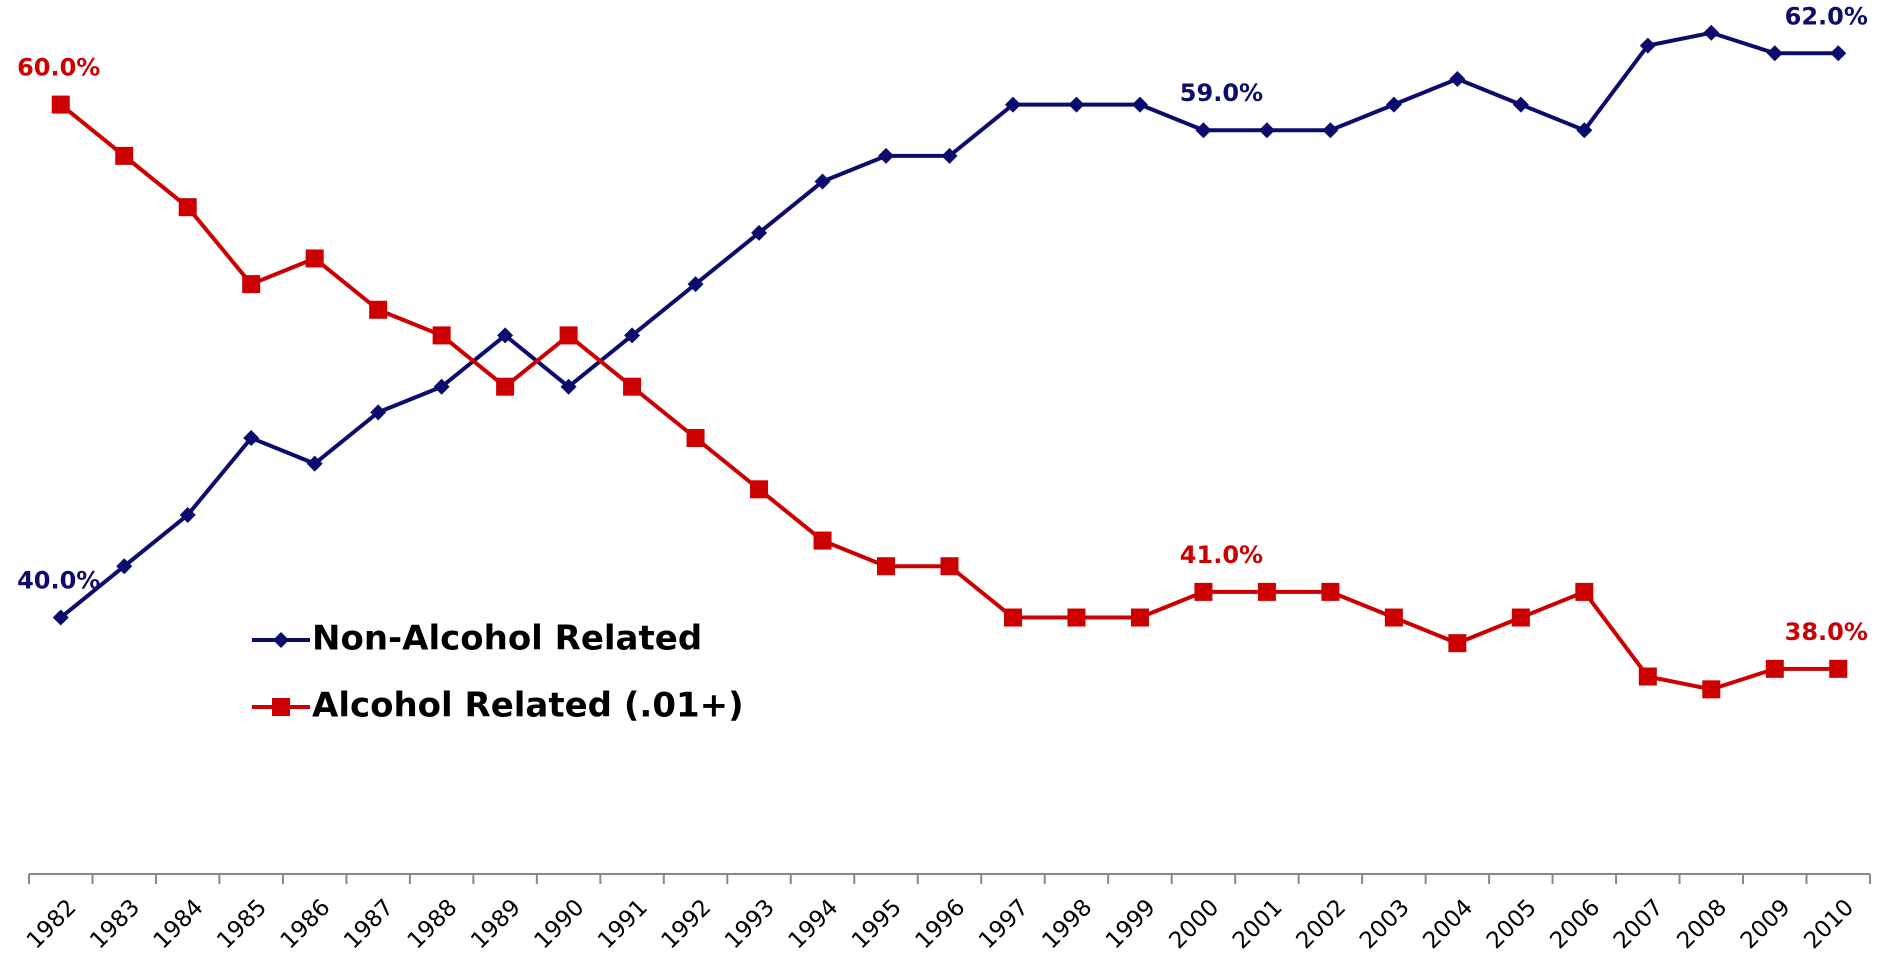 Image resolution: width=1887 pixels, height=971 pixels. Describe the element at coordinates (507, 639) in the screenshot. I see `legend-label: Non-Alcohol Related` at that location.